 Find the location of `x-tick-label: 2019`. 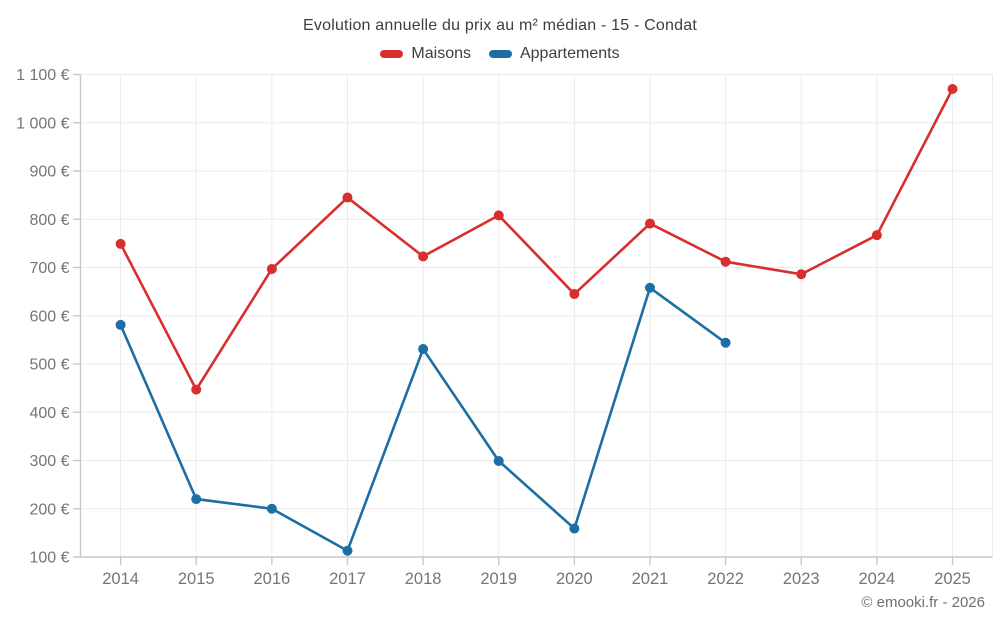

x-tick-label: 2019 is located at coordinates (498, 579).